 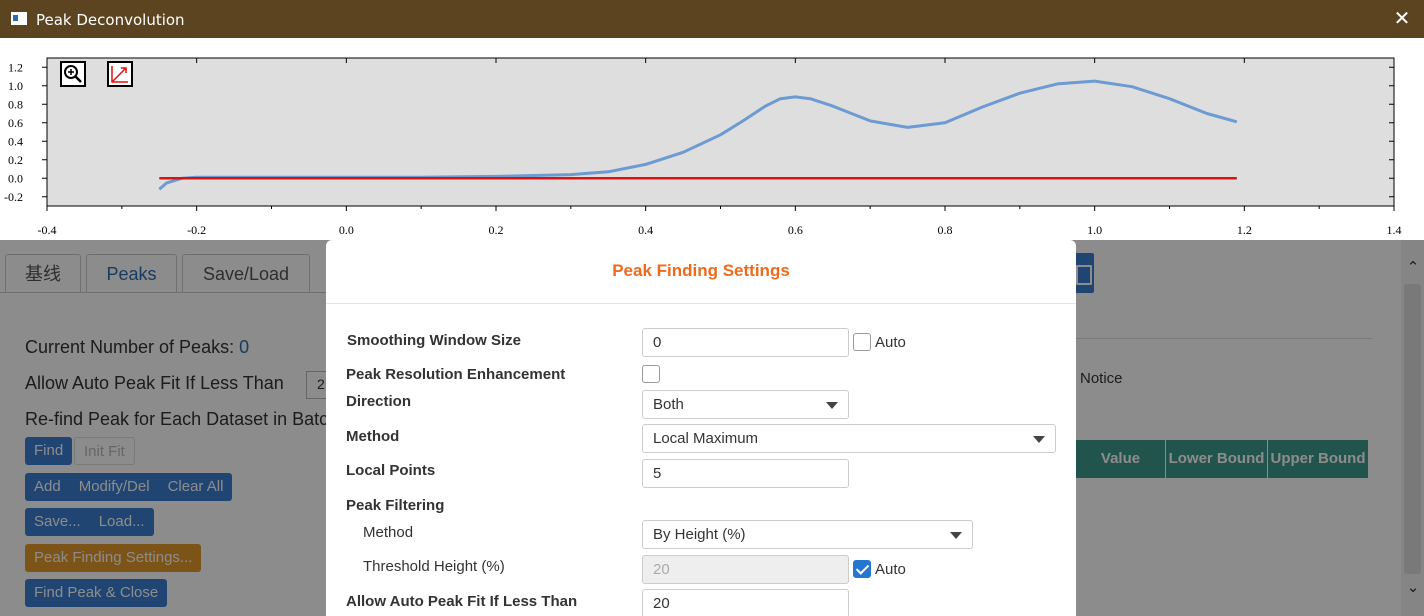 I want to click on peak-resolution-checkbox, so click(x=651, y=374).